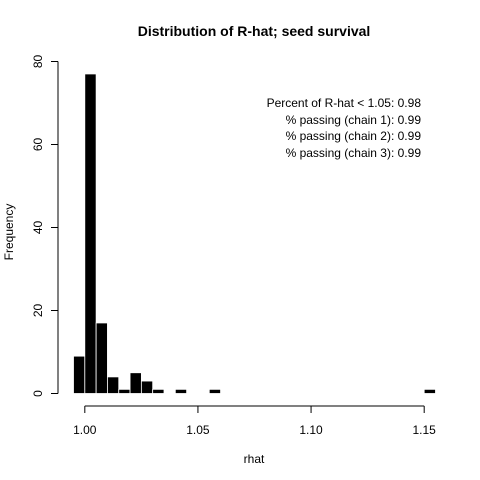  I want to click on y-tick-label: 80, so click(38, 62).